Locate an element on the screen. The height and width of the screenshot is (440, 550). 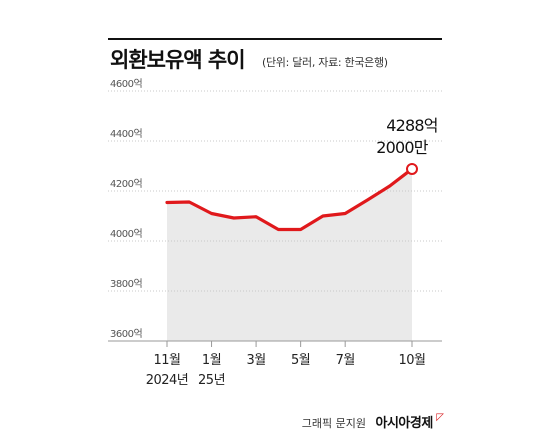
credit-line: 그래픽 문지원 아시아경제 ◸ is located at coordinates (373, 421).